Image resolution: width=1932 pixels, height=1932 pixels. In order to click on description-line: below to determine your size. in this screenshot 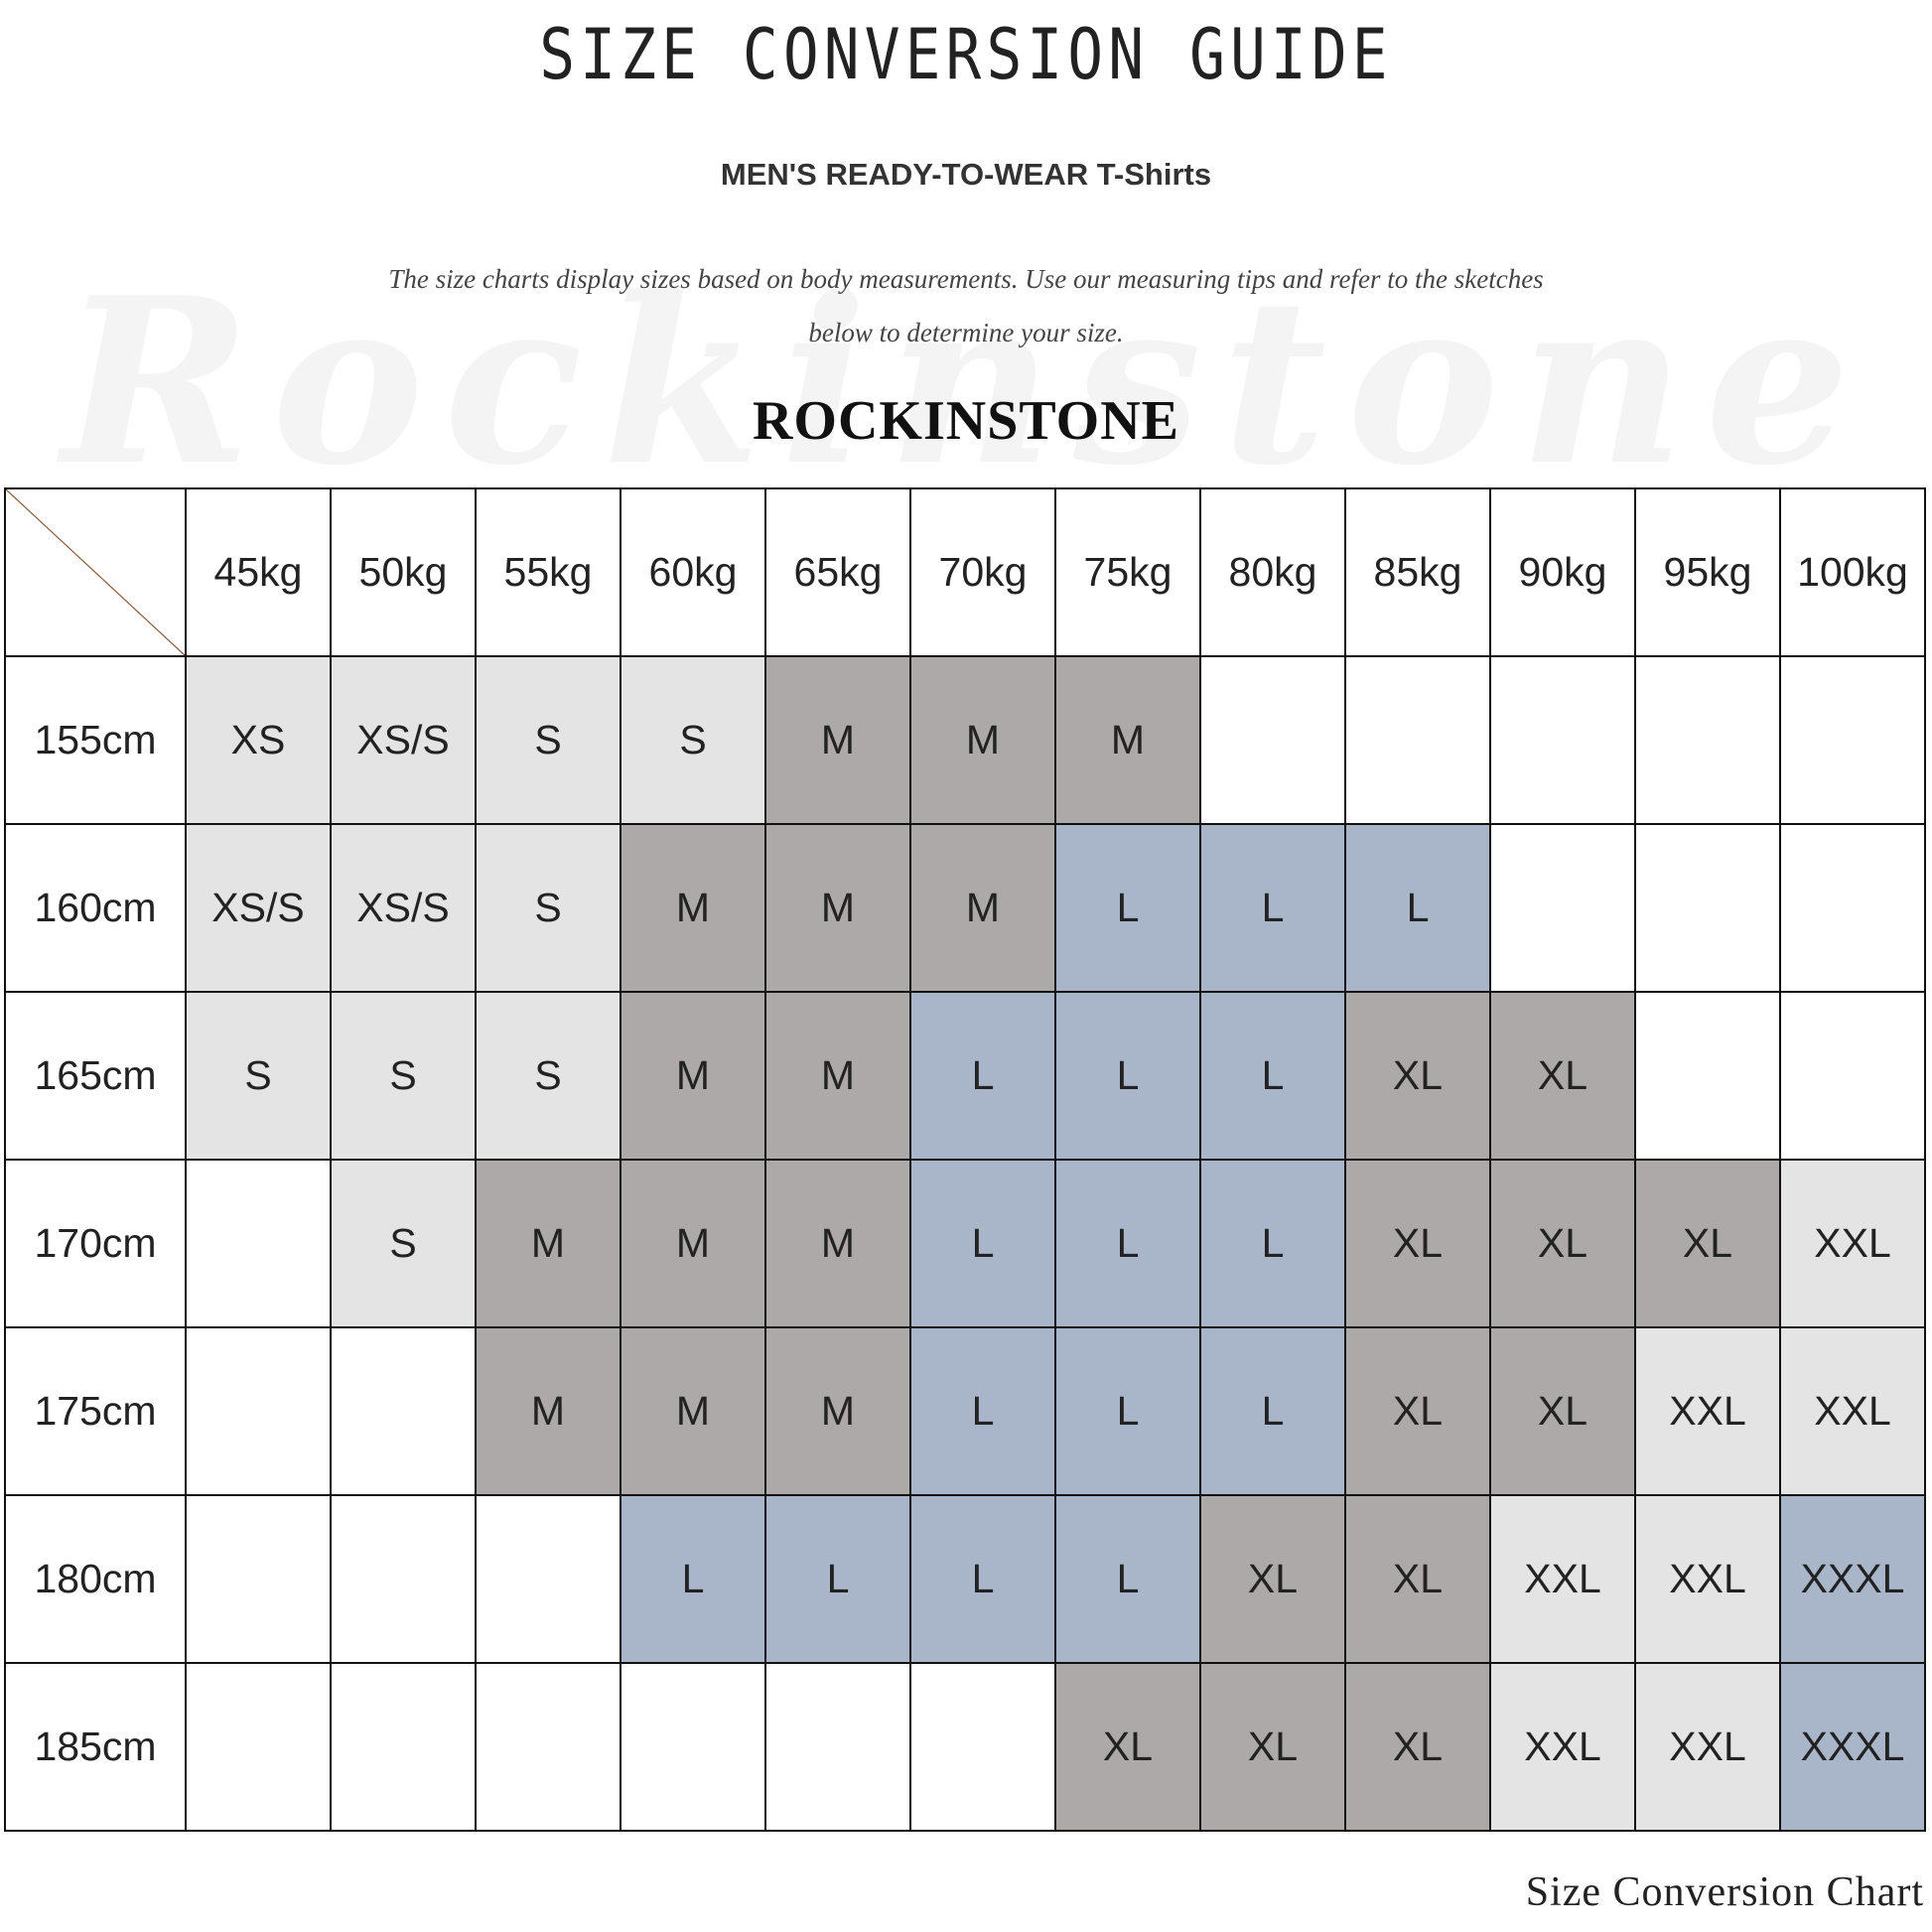, I will do `click(966, 332)`.